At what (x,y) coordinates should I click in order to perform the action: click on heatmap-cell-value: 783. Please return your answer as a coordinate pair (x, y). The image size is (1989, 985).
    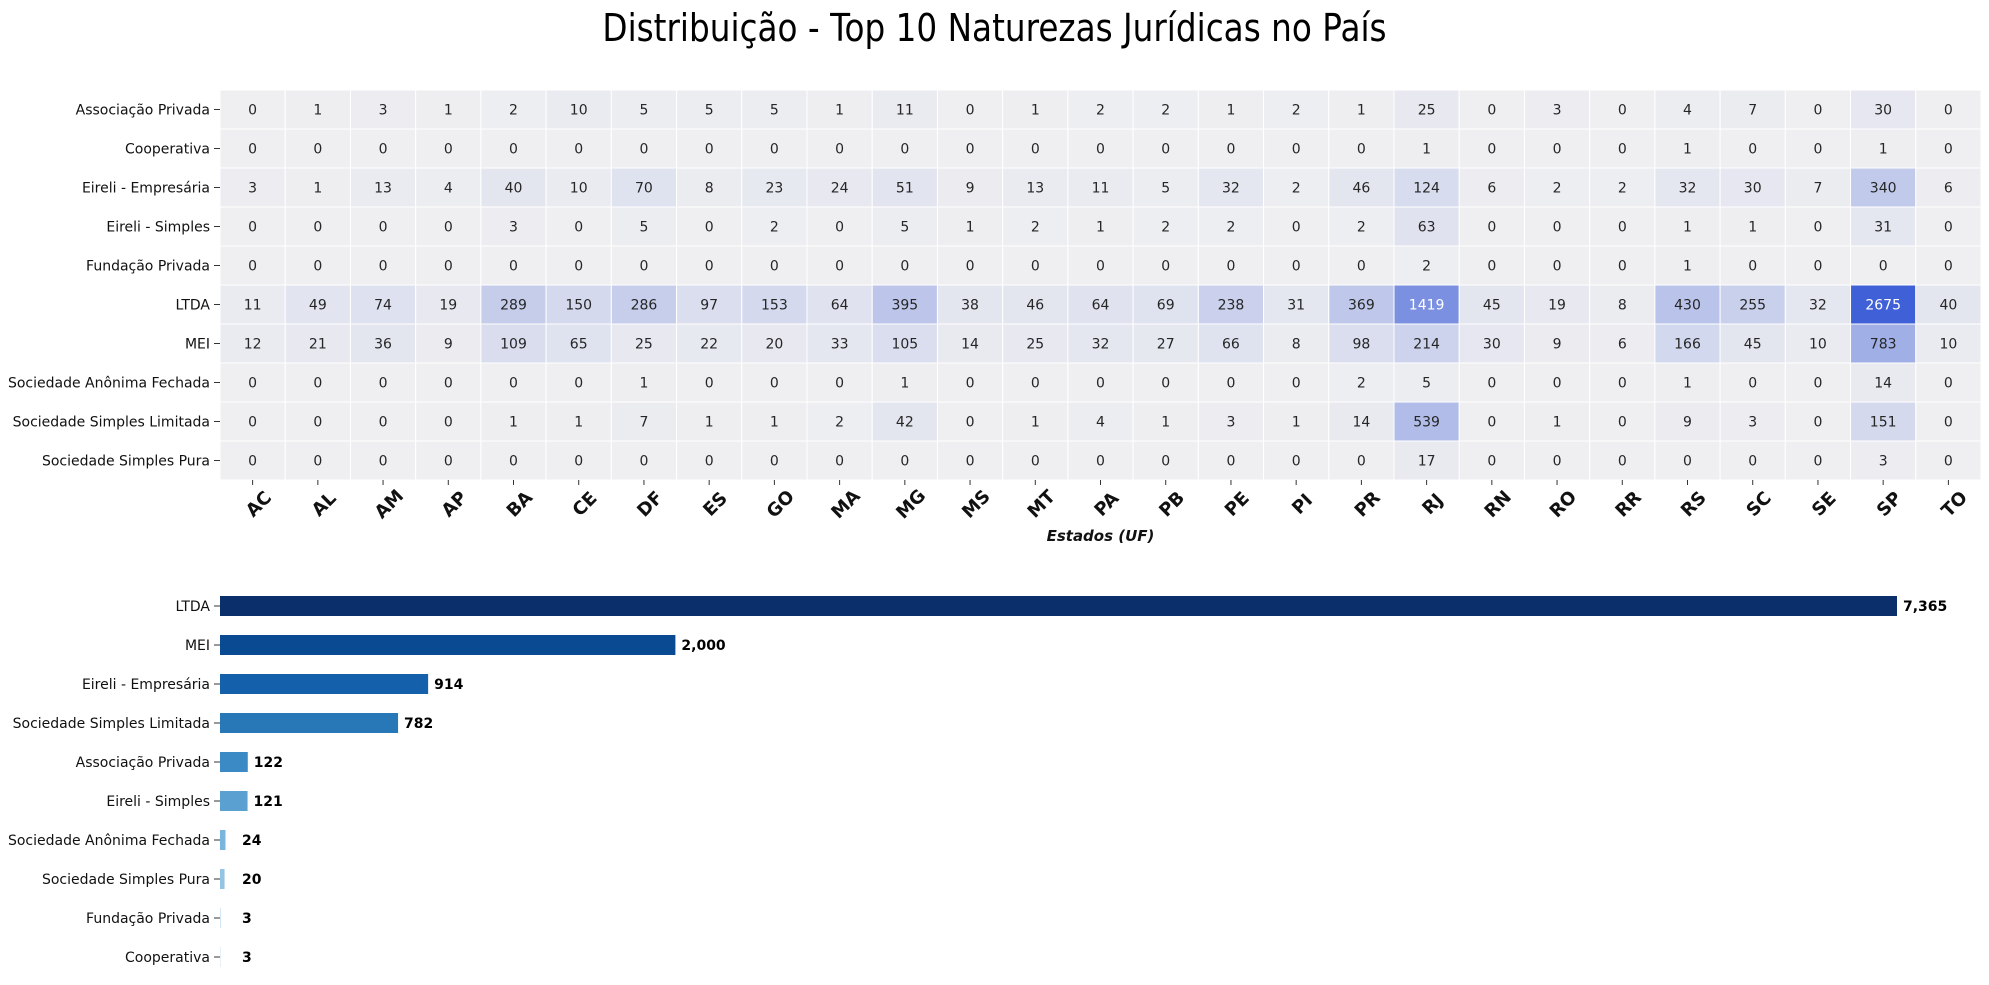
    Looking at the image, I should click on (1883, 345).